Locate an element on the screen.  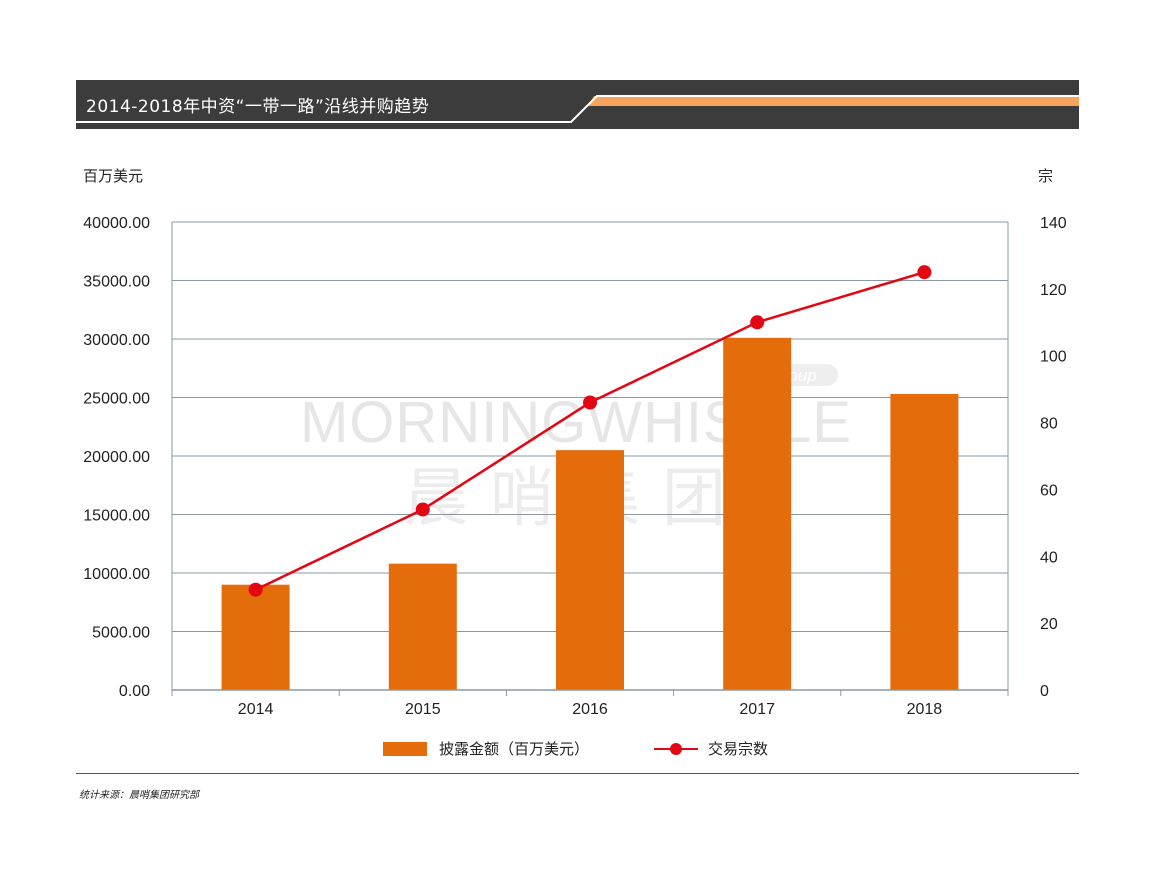
x-tick-label: 2014 is located at coordinates (256, 709).